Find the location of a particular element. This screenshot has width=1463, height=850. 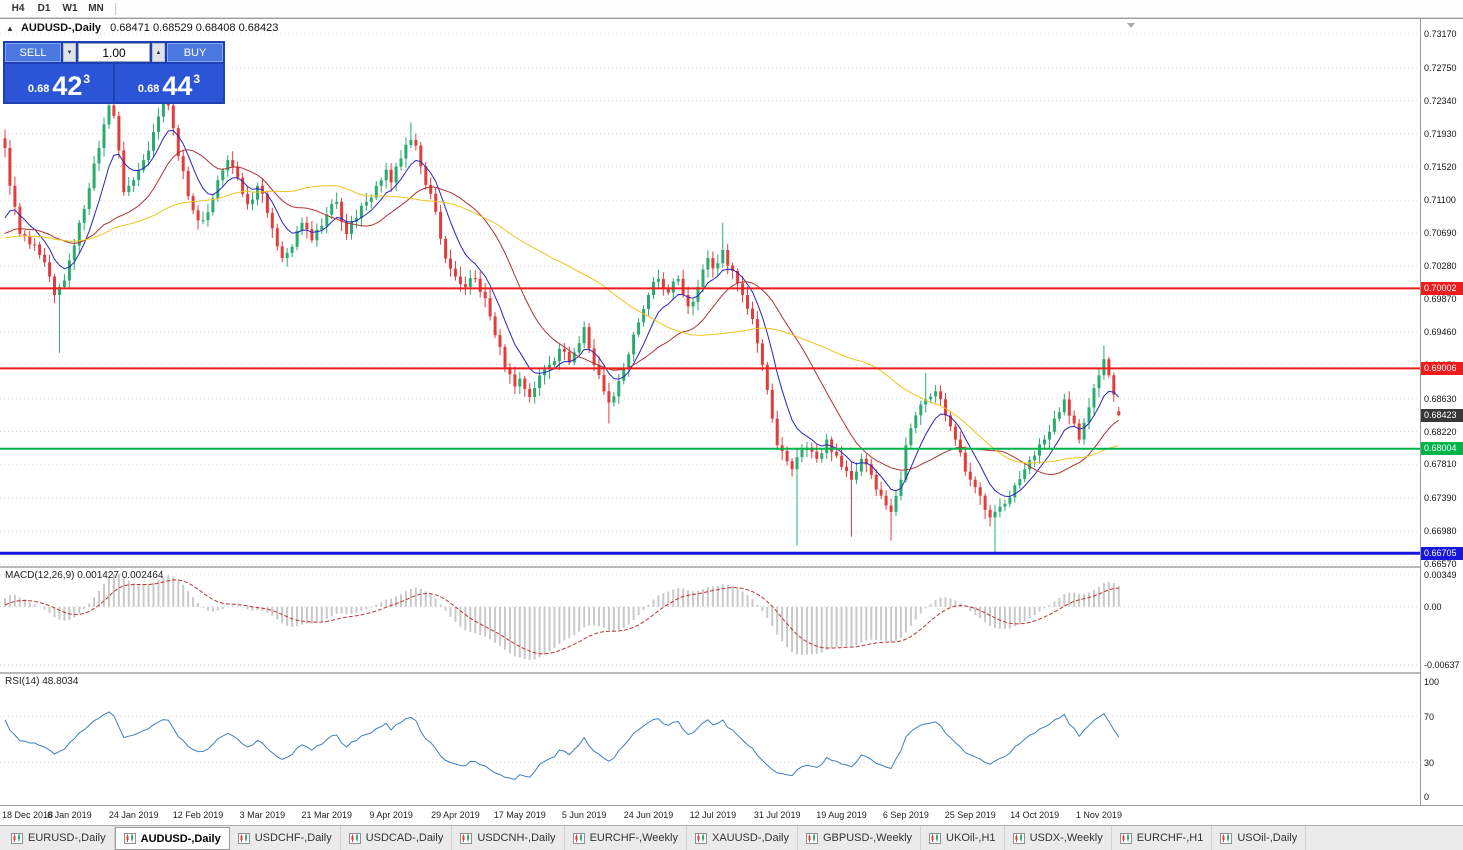

date-axis-label: 24 Jun 2019 is located at coordinates (648, 815).